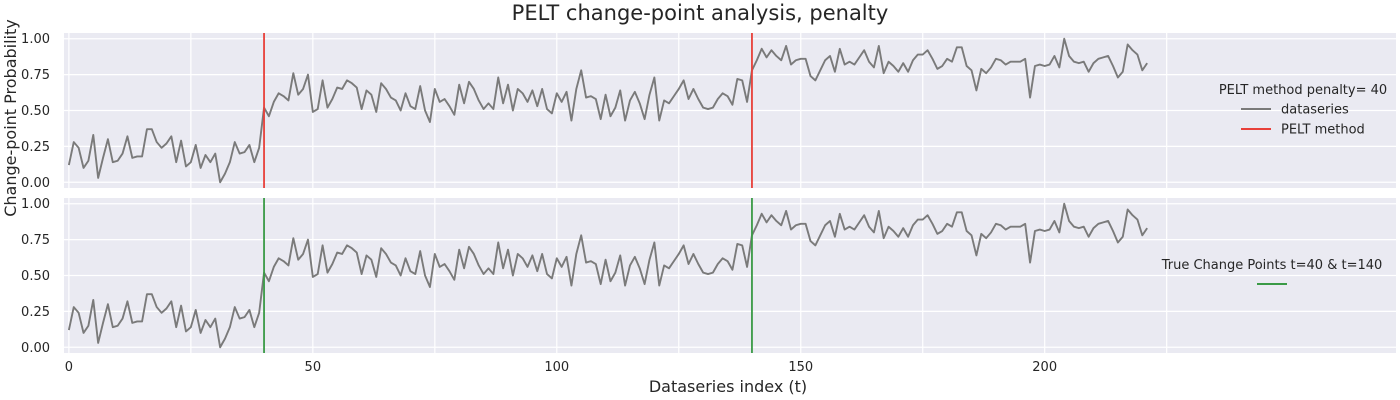 The width and height of the screenshot is (1400, 400). What do you see at coordinates (1315, 110) in the screenshot?
I see `legend-label: dataseries` at bounding box center [1315, 110].